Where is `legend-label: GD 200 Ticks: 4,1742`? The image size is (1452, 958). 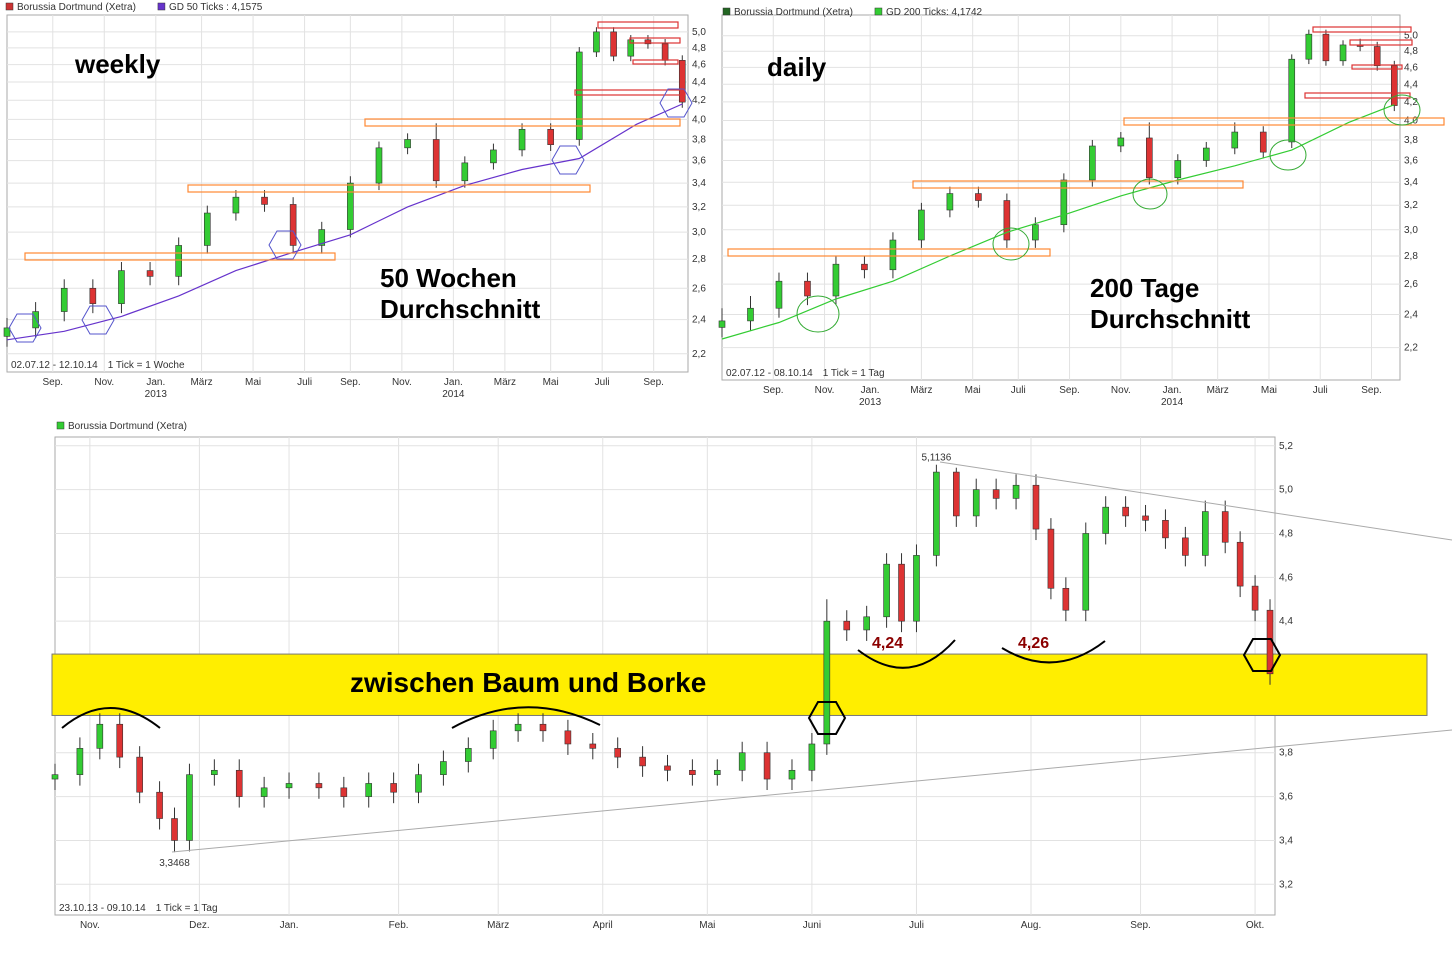 legend-label: GD 200 Ticks: 4,1742 is located at coordinates (934, 12).